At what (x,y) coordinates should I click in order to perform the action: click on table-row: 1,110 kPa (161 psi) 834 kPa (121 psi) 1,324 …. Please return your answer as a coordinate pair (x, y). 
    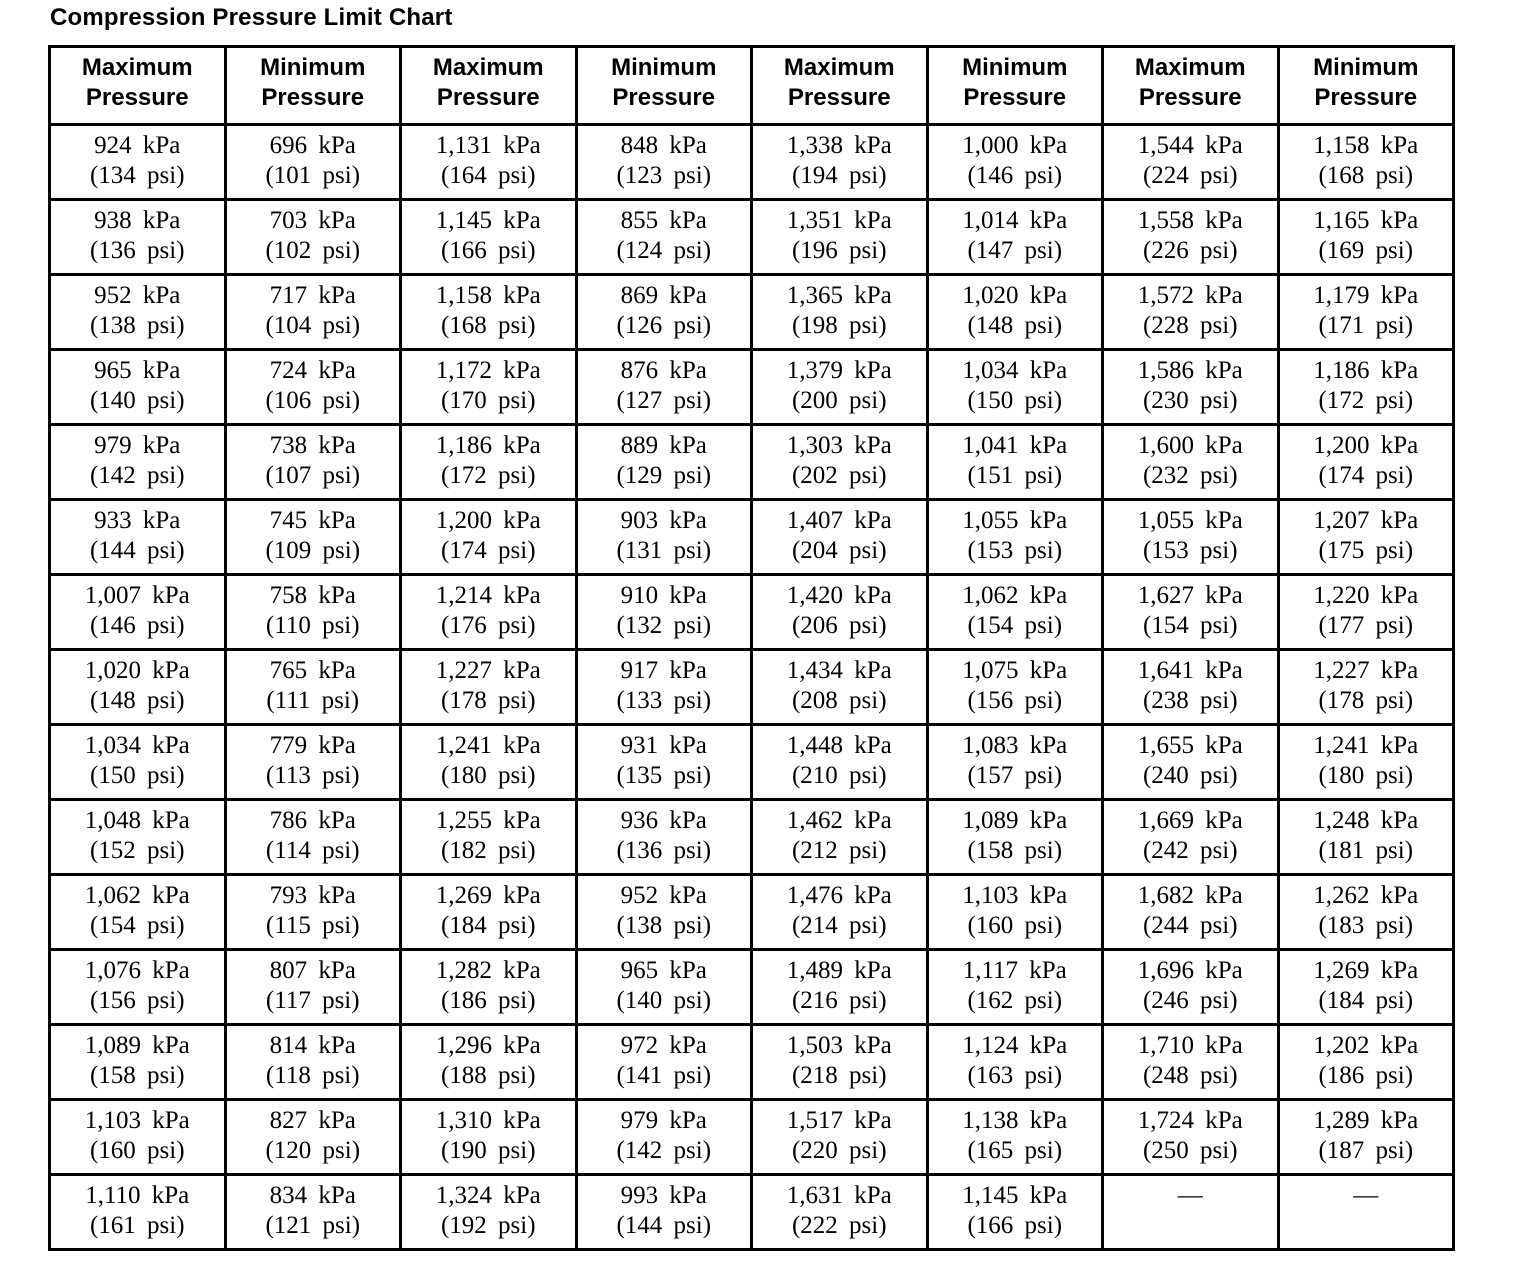
    Looking at the image, I should click on (751, 1212).